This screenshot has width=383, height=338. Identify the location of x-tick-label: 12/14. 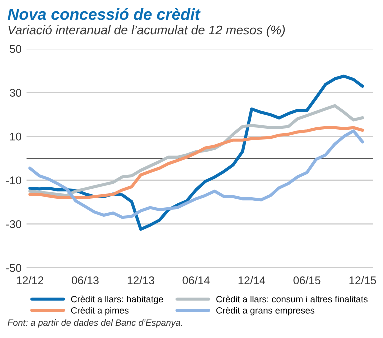
(252, 280).